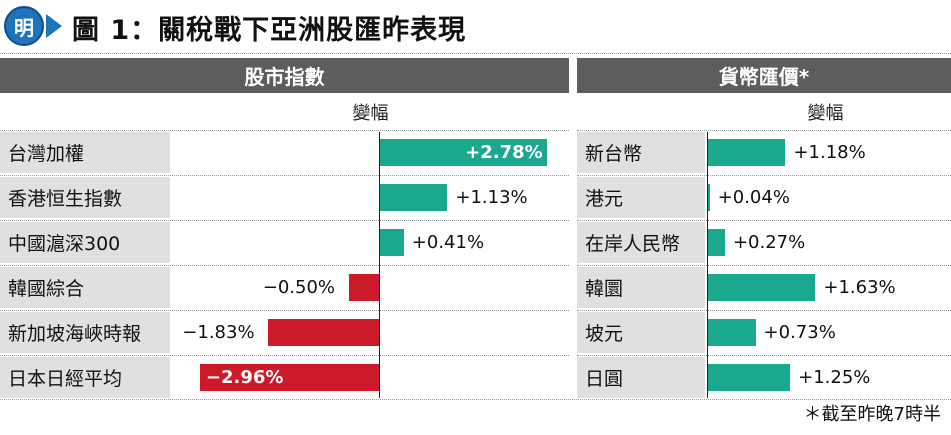  Describe the element at coordinates (641, 152) in the screenshot. I see `fx-row-label: 新台幣` at that location.